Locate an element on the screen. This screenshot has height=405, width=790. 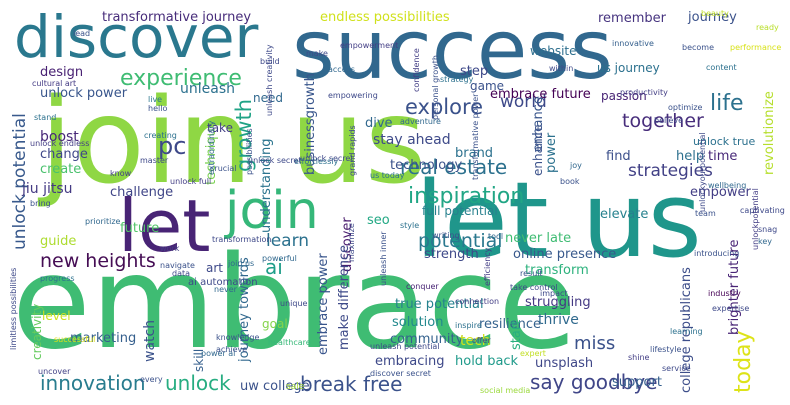
word: let is located at coordinates (164, 226).